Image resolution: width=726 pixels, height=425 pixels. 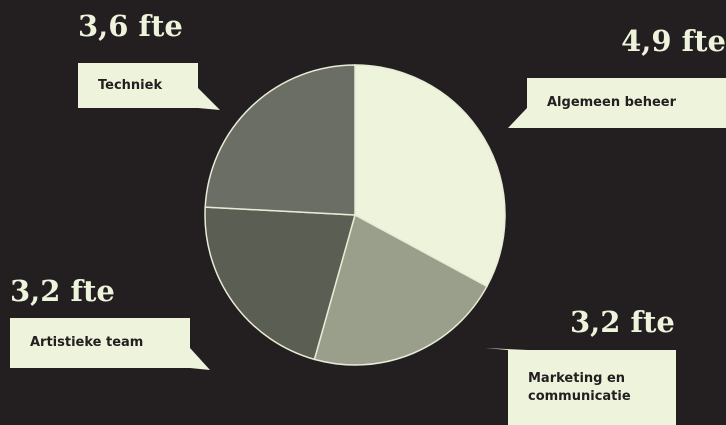 What do you see at coordinates (592, 387) in the screenshot?
I see `category-label: Marketing en communicatie` at bounding box center [592, 387].